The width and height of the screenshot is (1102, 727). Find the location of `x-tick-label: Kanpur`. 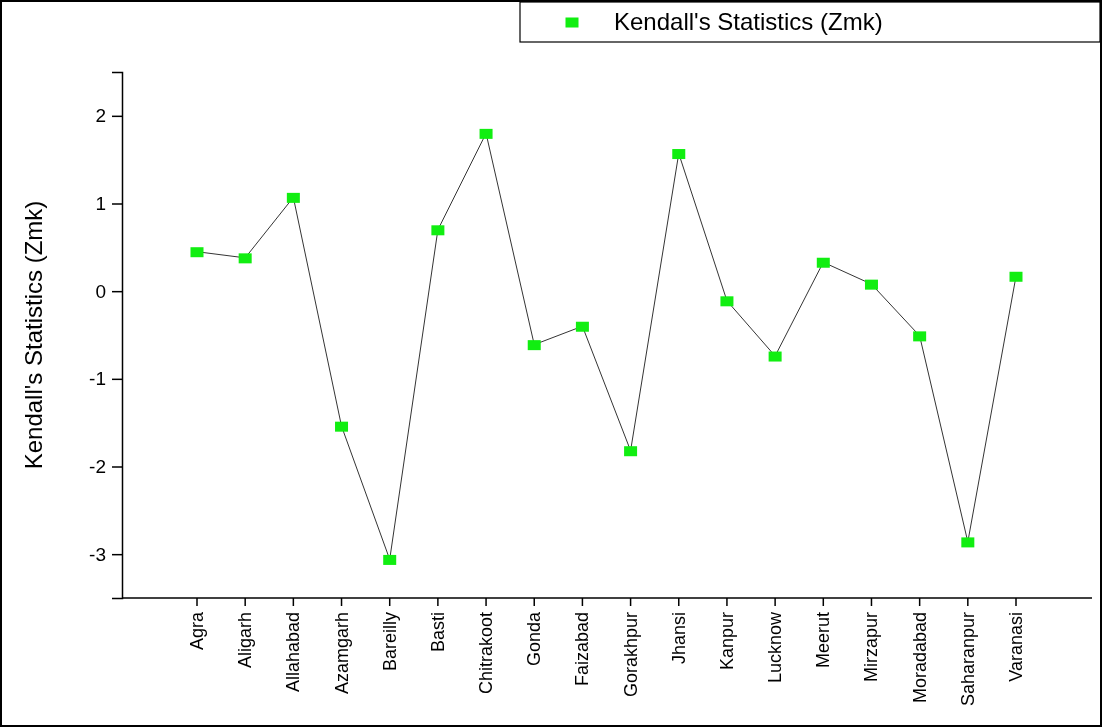

x-tick-label: Kanpur is located at coordinates (726, 641).